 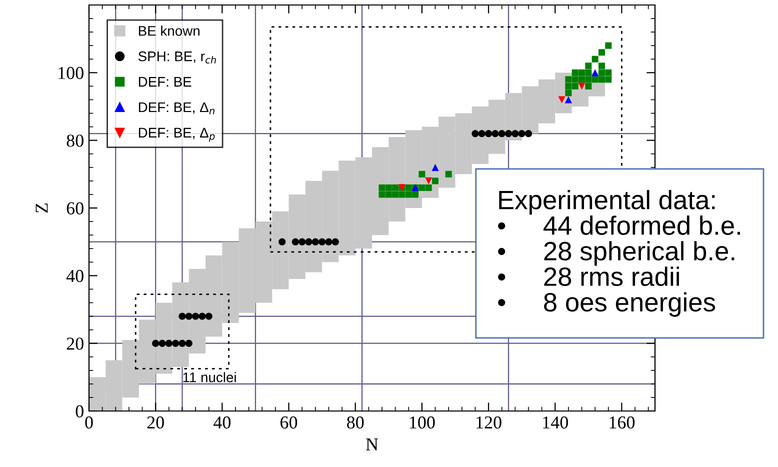 I want to click on x-tick-label: 40, so click(x=222, y=422).